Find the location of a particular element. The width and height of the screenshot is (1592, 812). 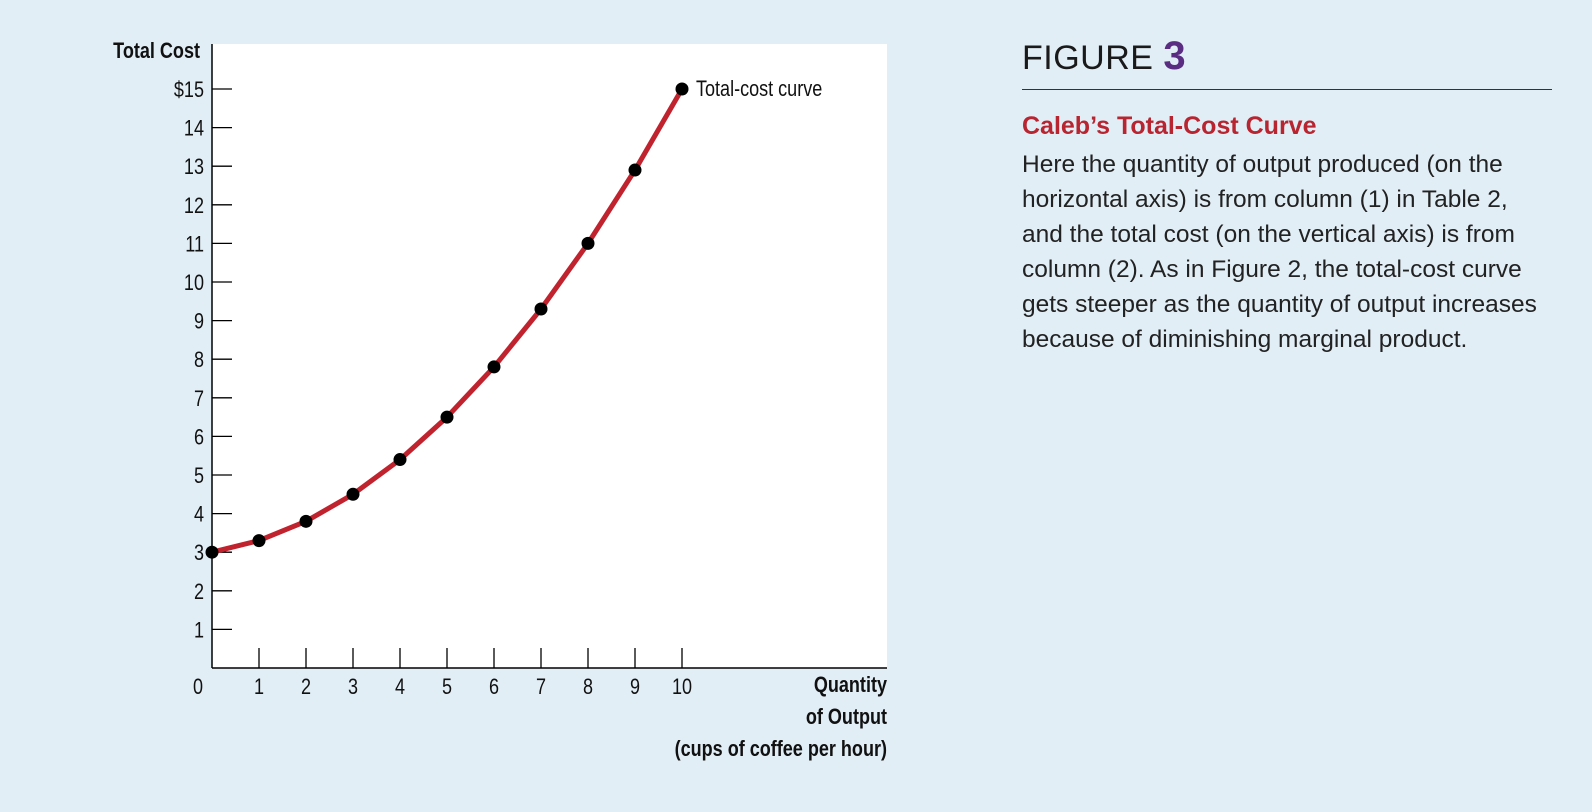

y-tick-label: 6 is located at coordinates (199, 438).